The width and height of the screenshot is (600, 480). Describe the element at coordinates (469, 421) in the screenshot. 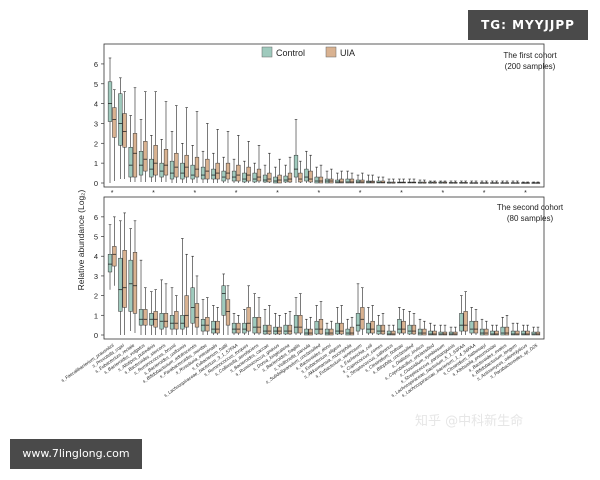

I see `watermark-bottom-right: 知乎 @中科新生命` at that location.